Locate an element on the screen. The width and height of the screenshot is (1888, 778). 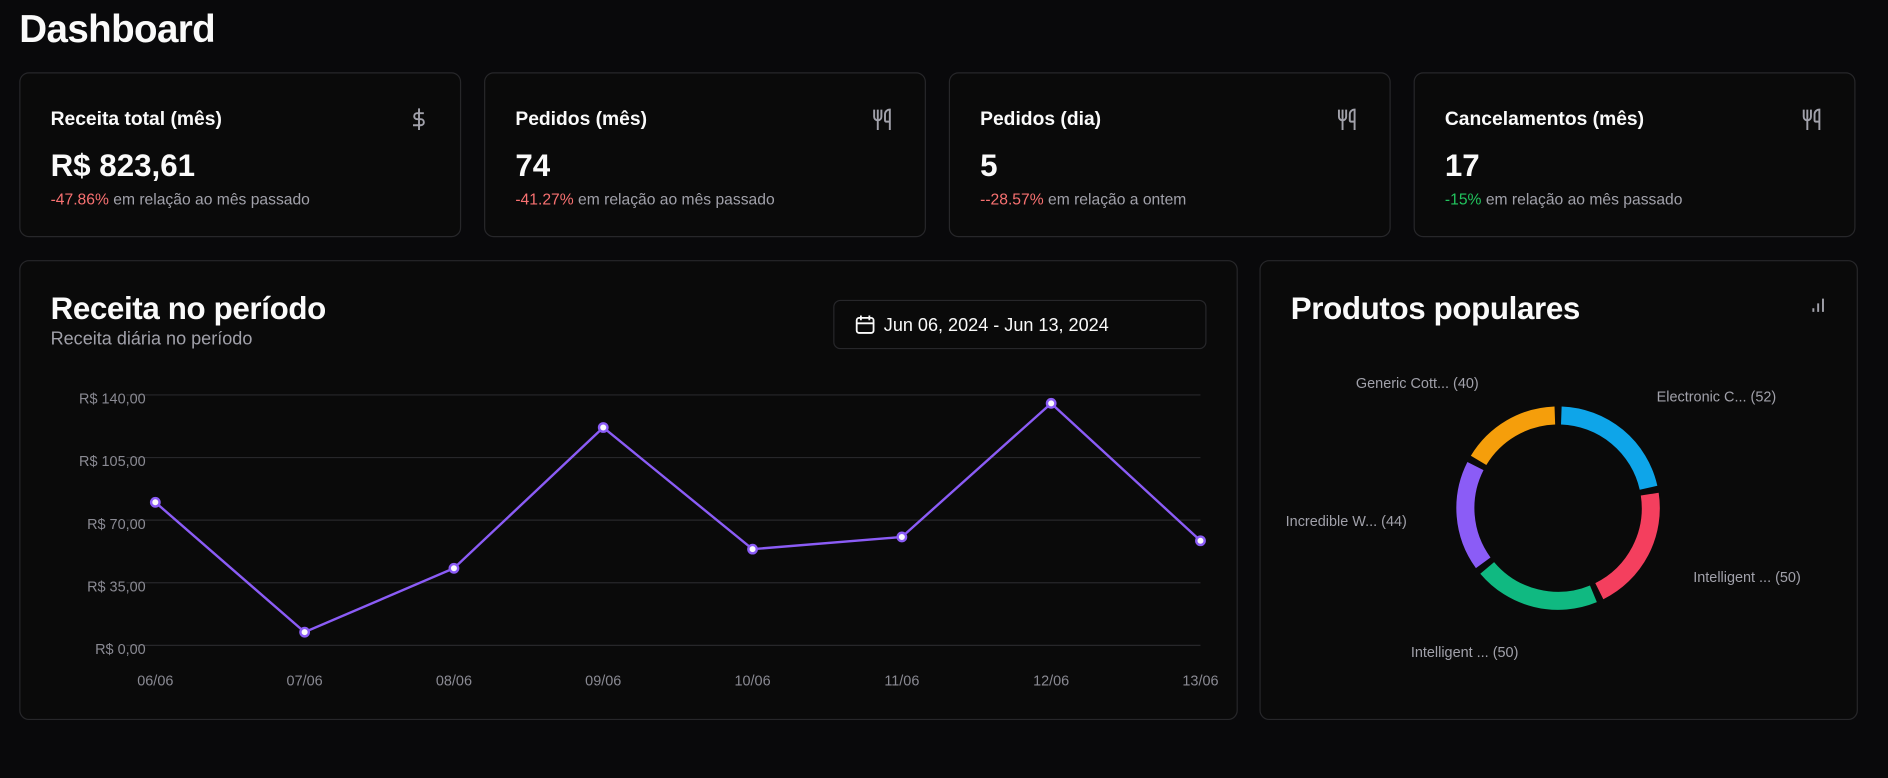
card-value: R$ 823,61 is located at coordinates (123, 165).